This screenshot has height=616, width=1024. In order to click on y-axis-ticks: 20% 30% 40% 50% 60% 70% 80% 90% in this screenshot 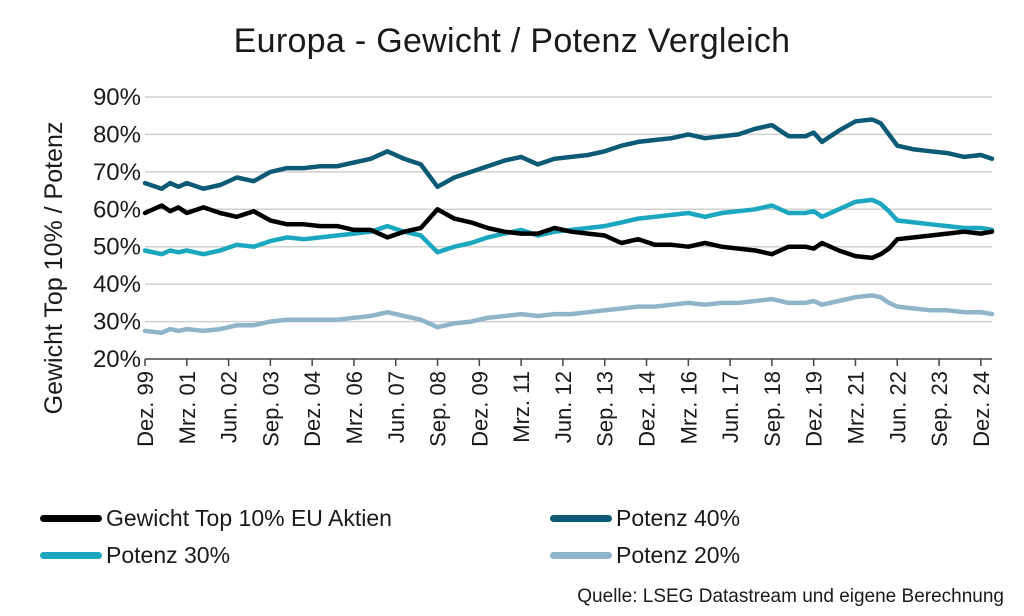, I will do `click(117, 228)`.